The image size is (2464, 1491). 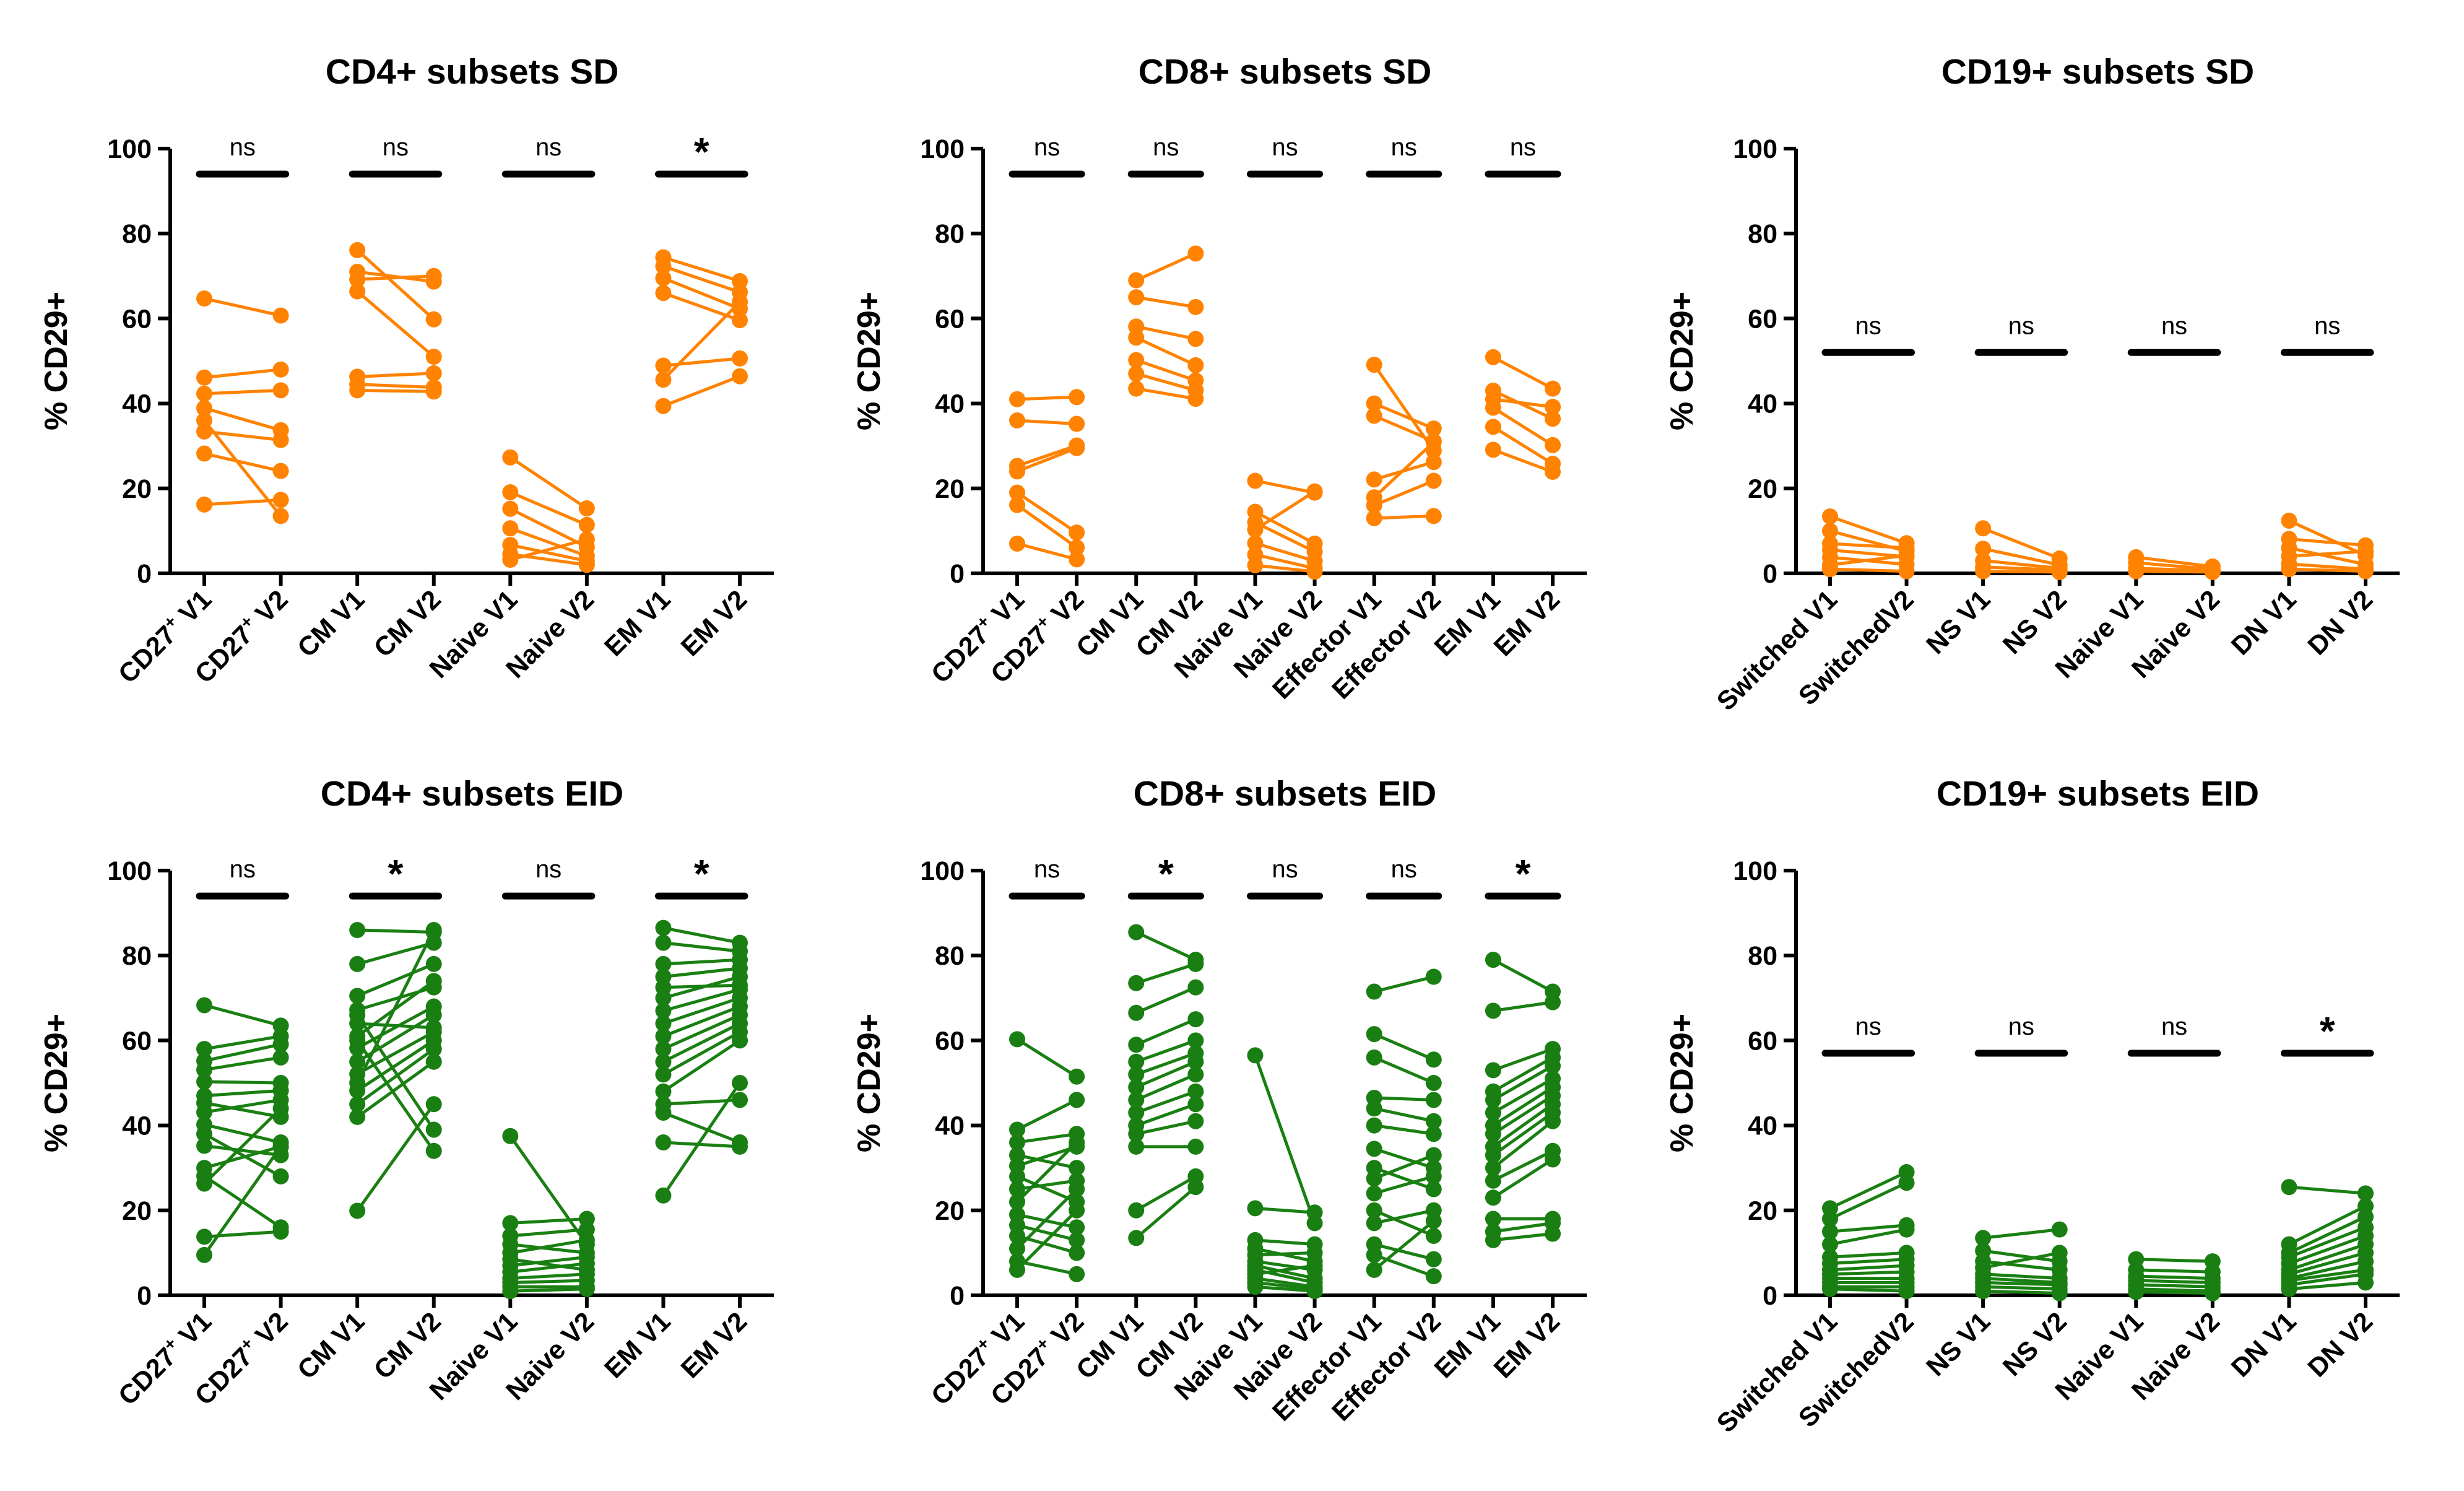 What do you see at coordinates (137, 1211) in the screenshot?
I see `y-tick-label: 20` at bounding box center [137, 1211].